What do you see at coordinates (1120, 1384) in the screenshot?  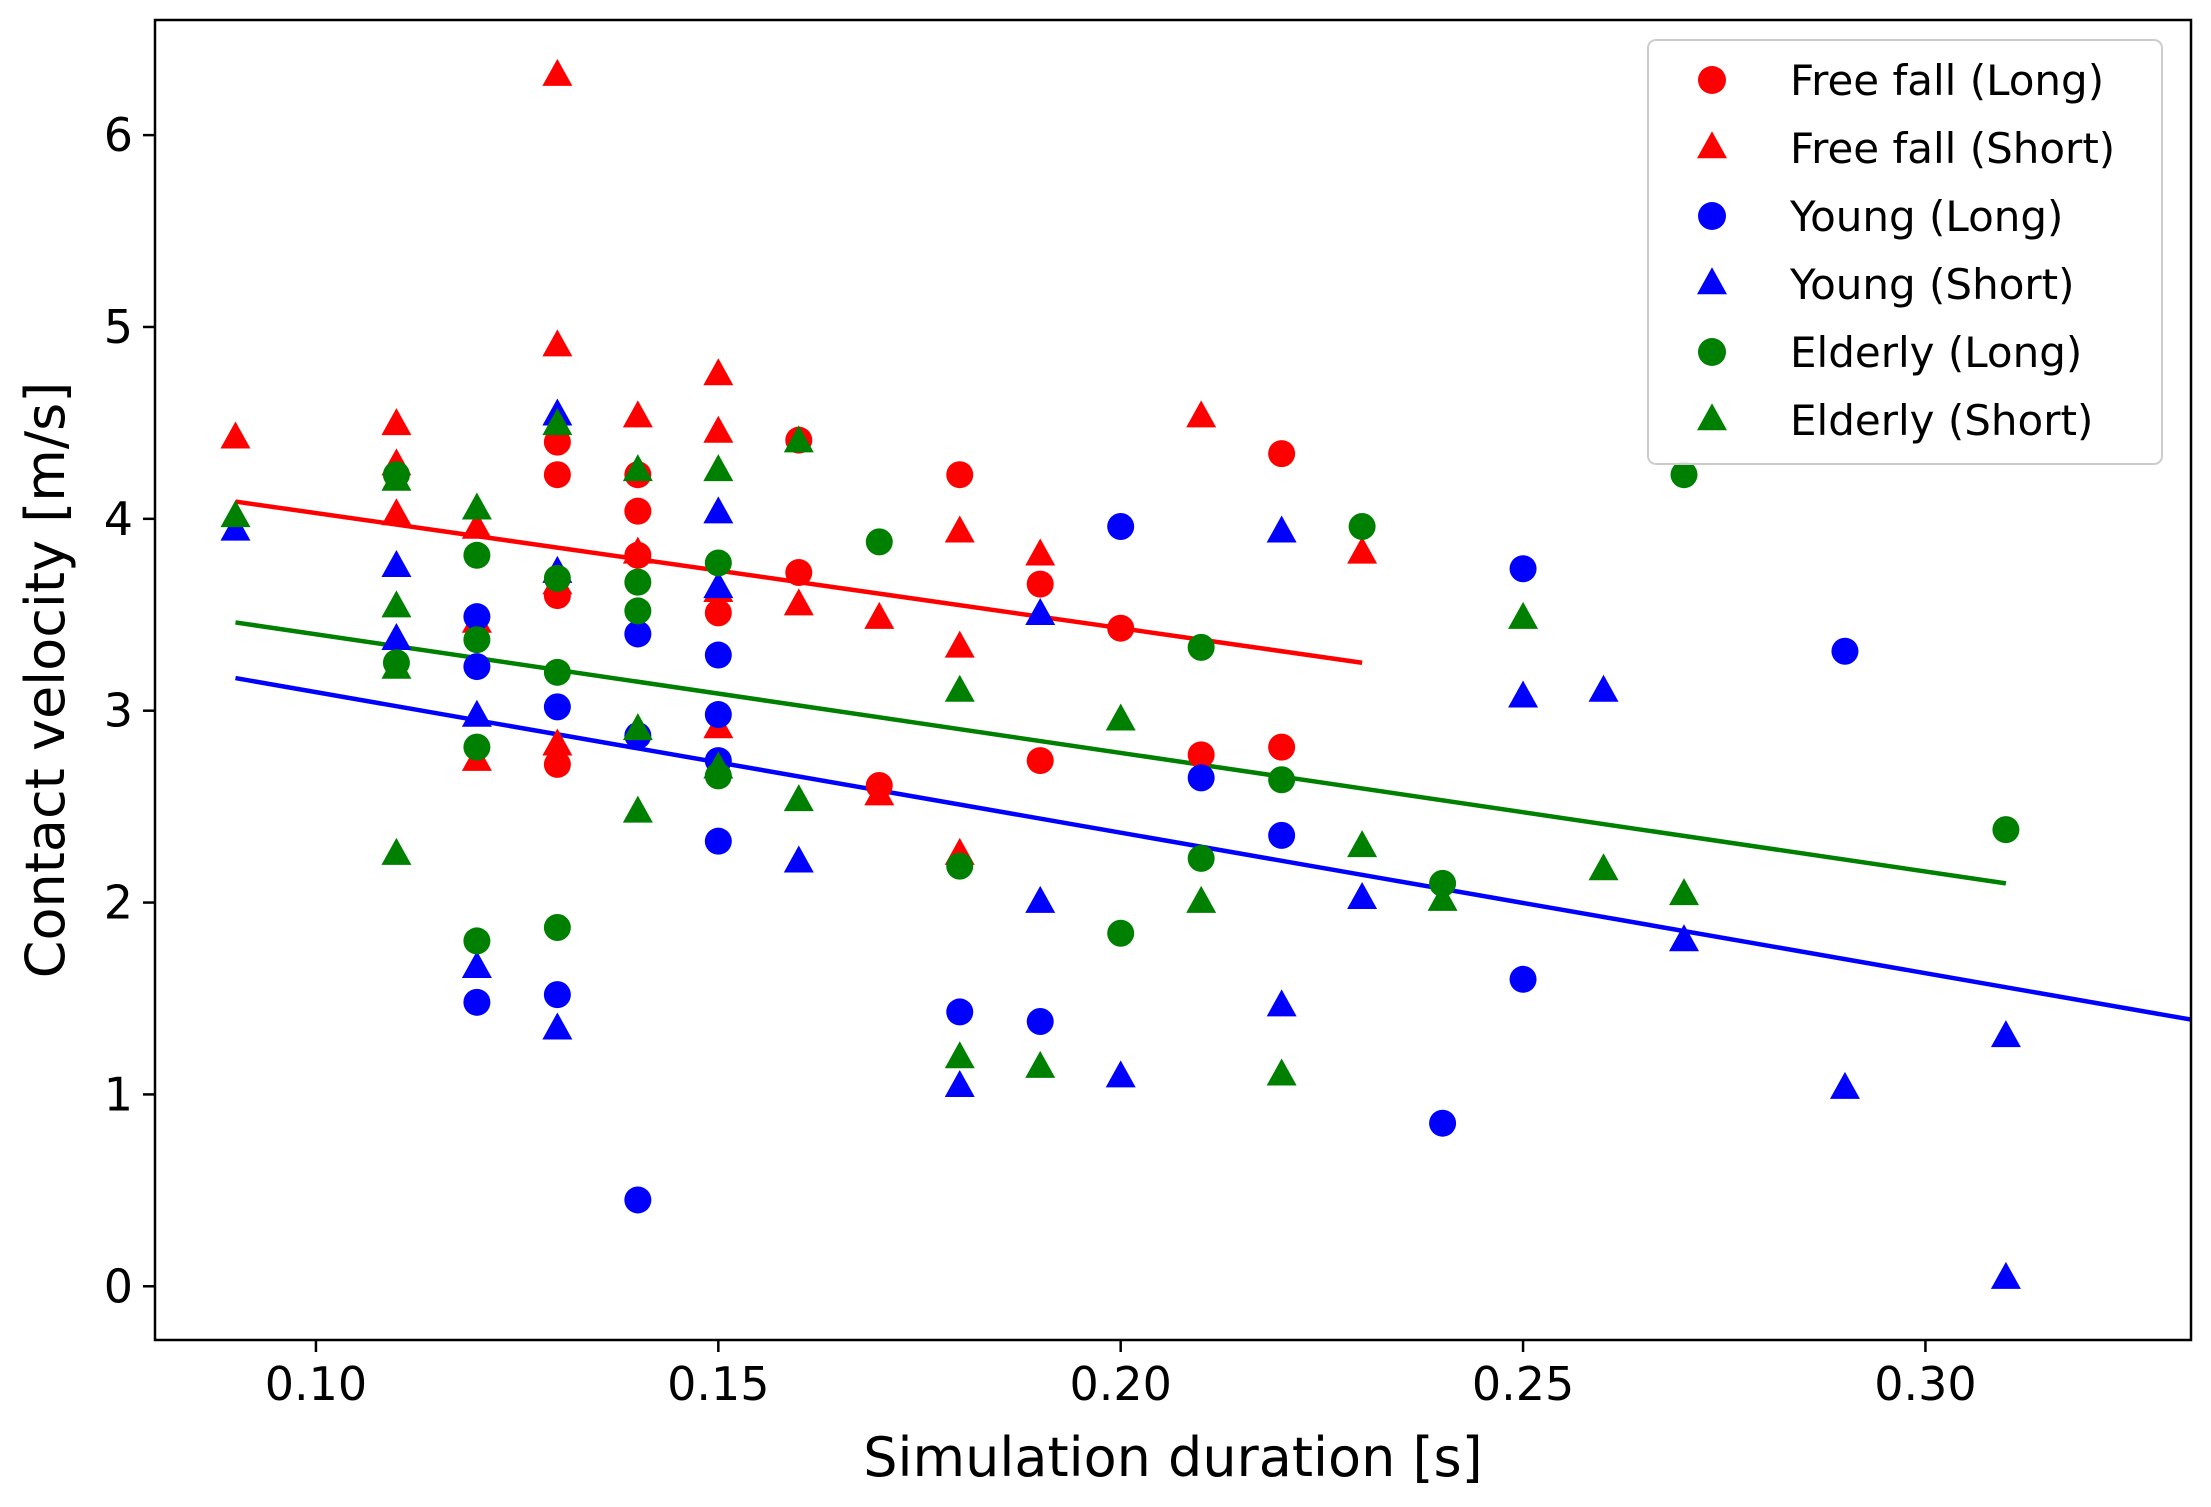 I see `x-tick-label: 0.20` at bounding box center [1120, 1384].